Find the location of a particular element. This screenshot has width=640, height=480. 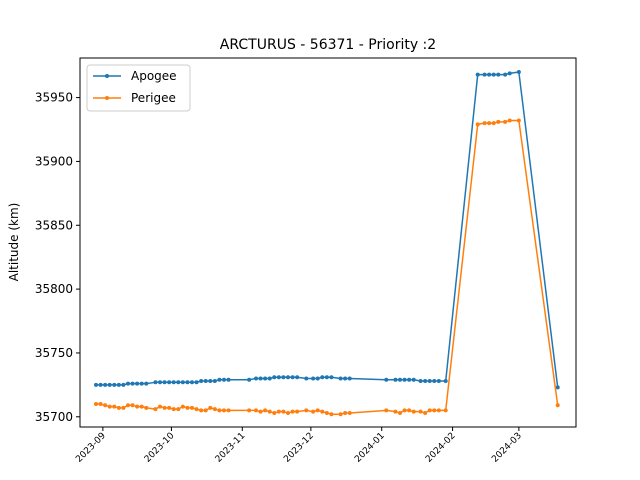

chart-title: ARCTURUS - 56371 - Priority :2 is located at coordinates (328, 45).